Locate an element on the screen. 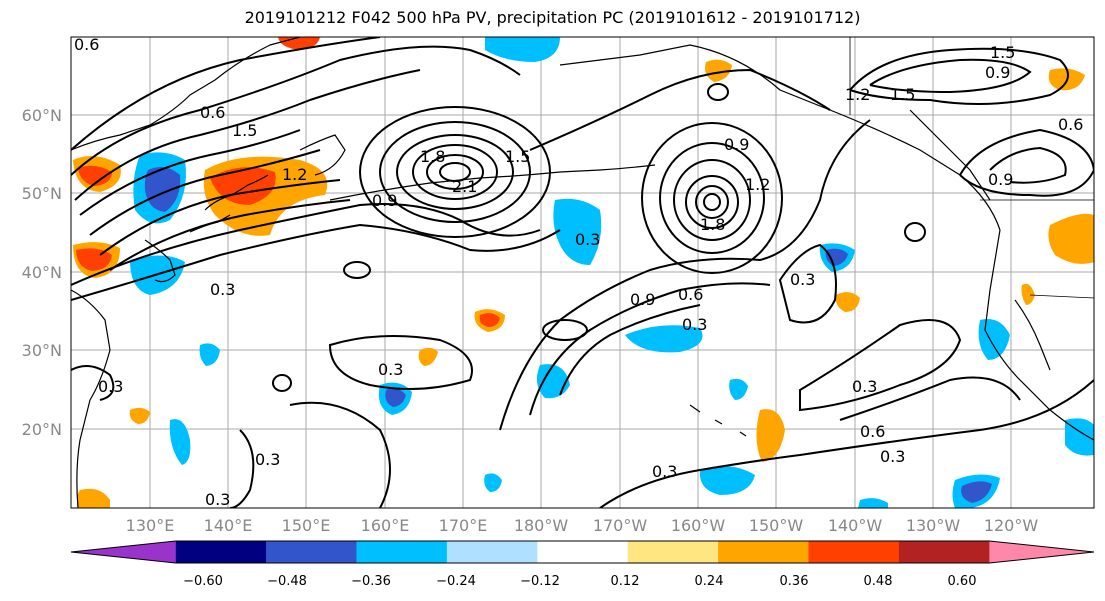 The width and height of the screenshot is (1105, 601). low1-ring3 is located at coordinates (455, 172).